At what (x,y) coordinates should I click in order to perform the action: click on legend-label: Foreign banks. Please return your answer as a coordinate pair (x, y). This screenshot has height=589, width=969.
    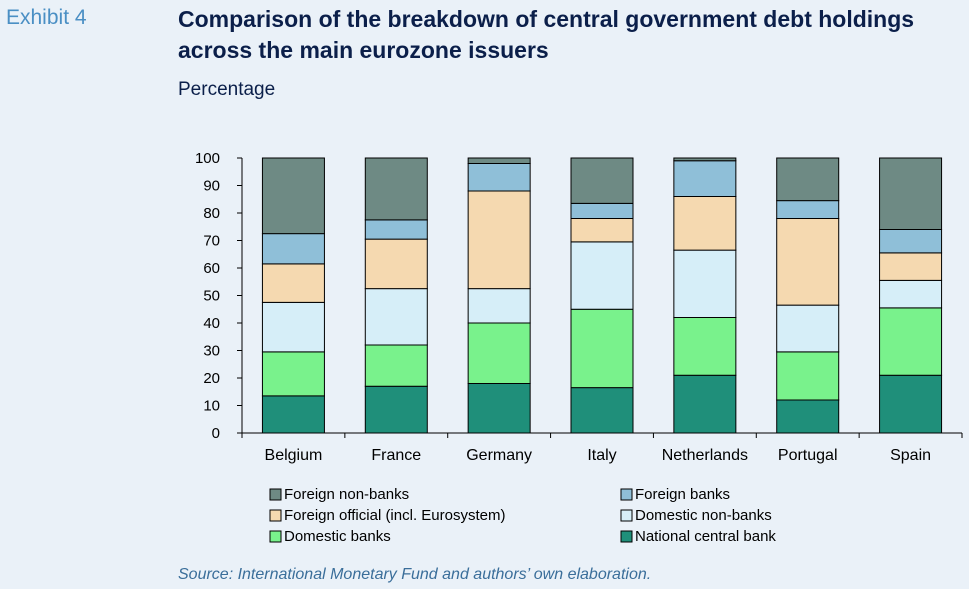
    Looking at the image, I should click on (682, 494).